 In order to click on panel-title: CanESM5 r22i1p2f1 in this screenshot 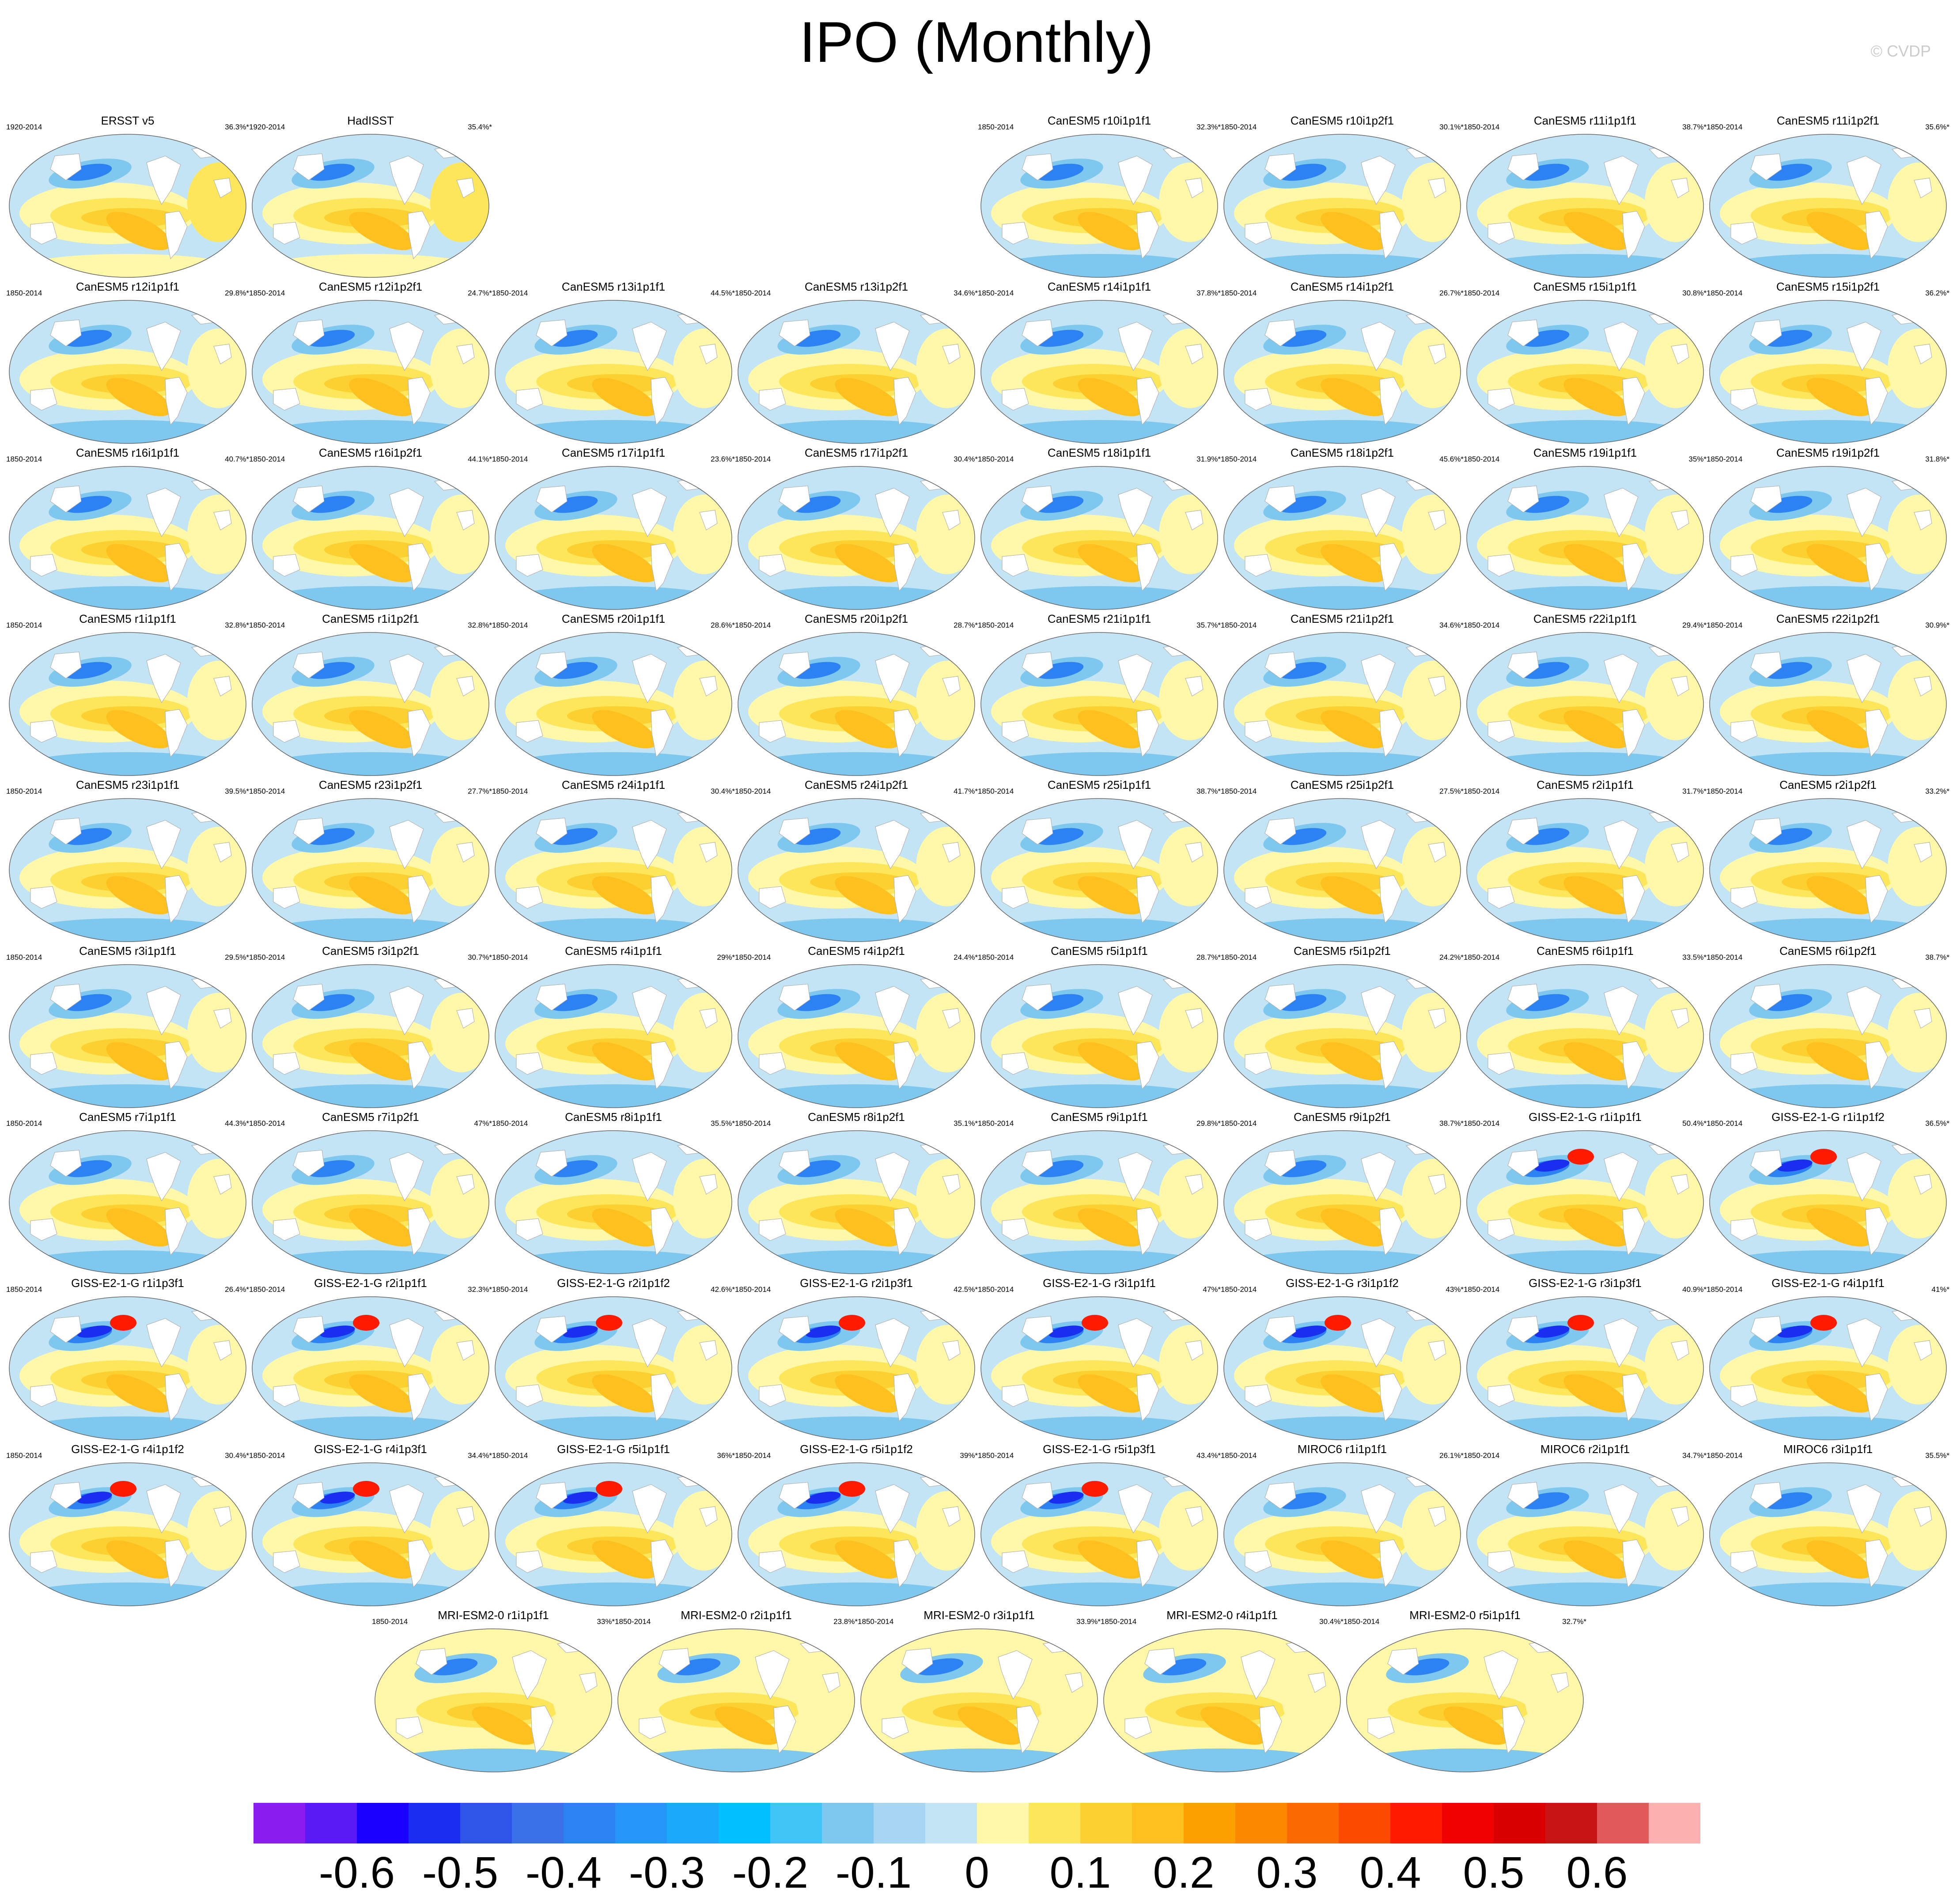, I will do `click(1828, 618)`.